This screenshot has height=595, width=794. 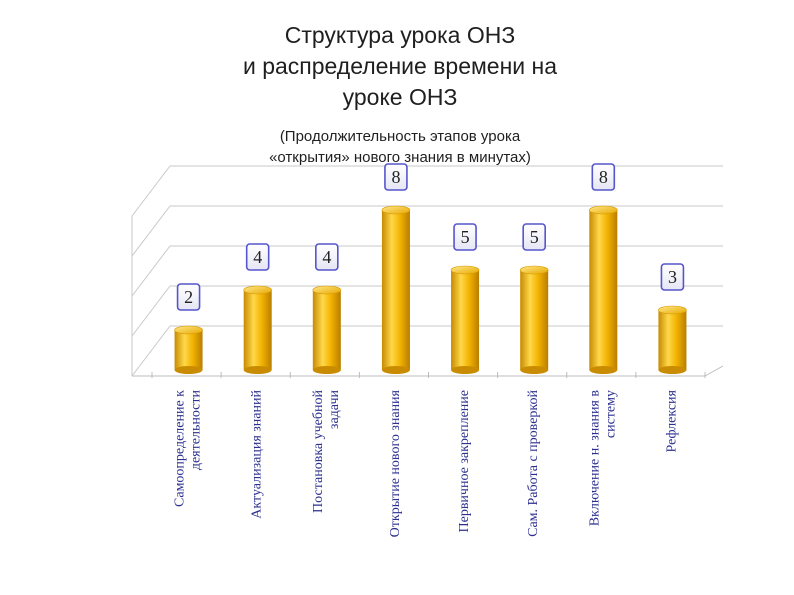 I want to click on chart-subtitle-line-2: «открытия» нового знания в минутах), so click(x=400, y=157).